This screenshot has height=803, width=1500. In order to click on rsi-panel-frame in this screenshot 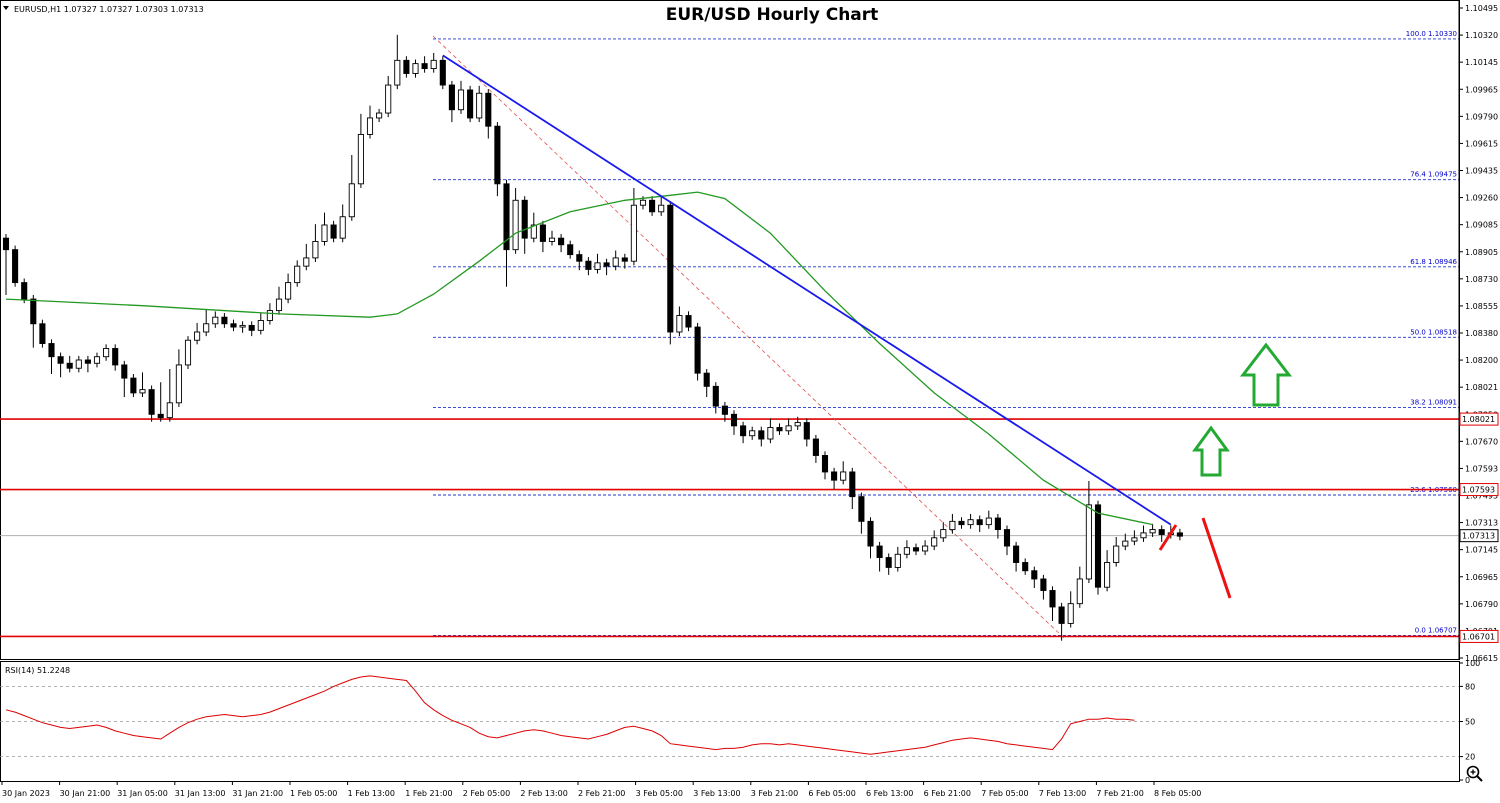, I will do `click(730, 721)`.